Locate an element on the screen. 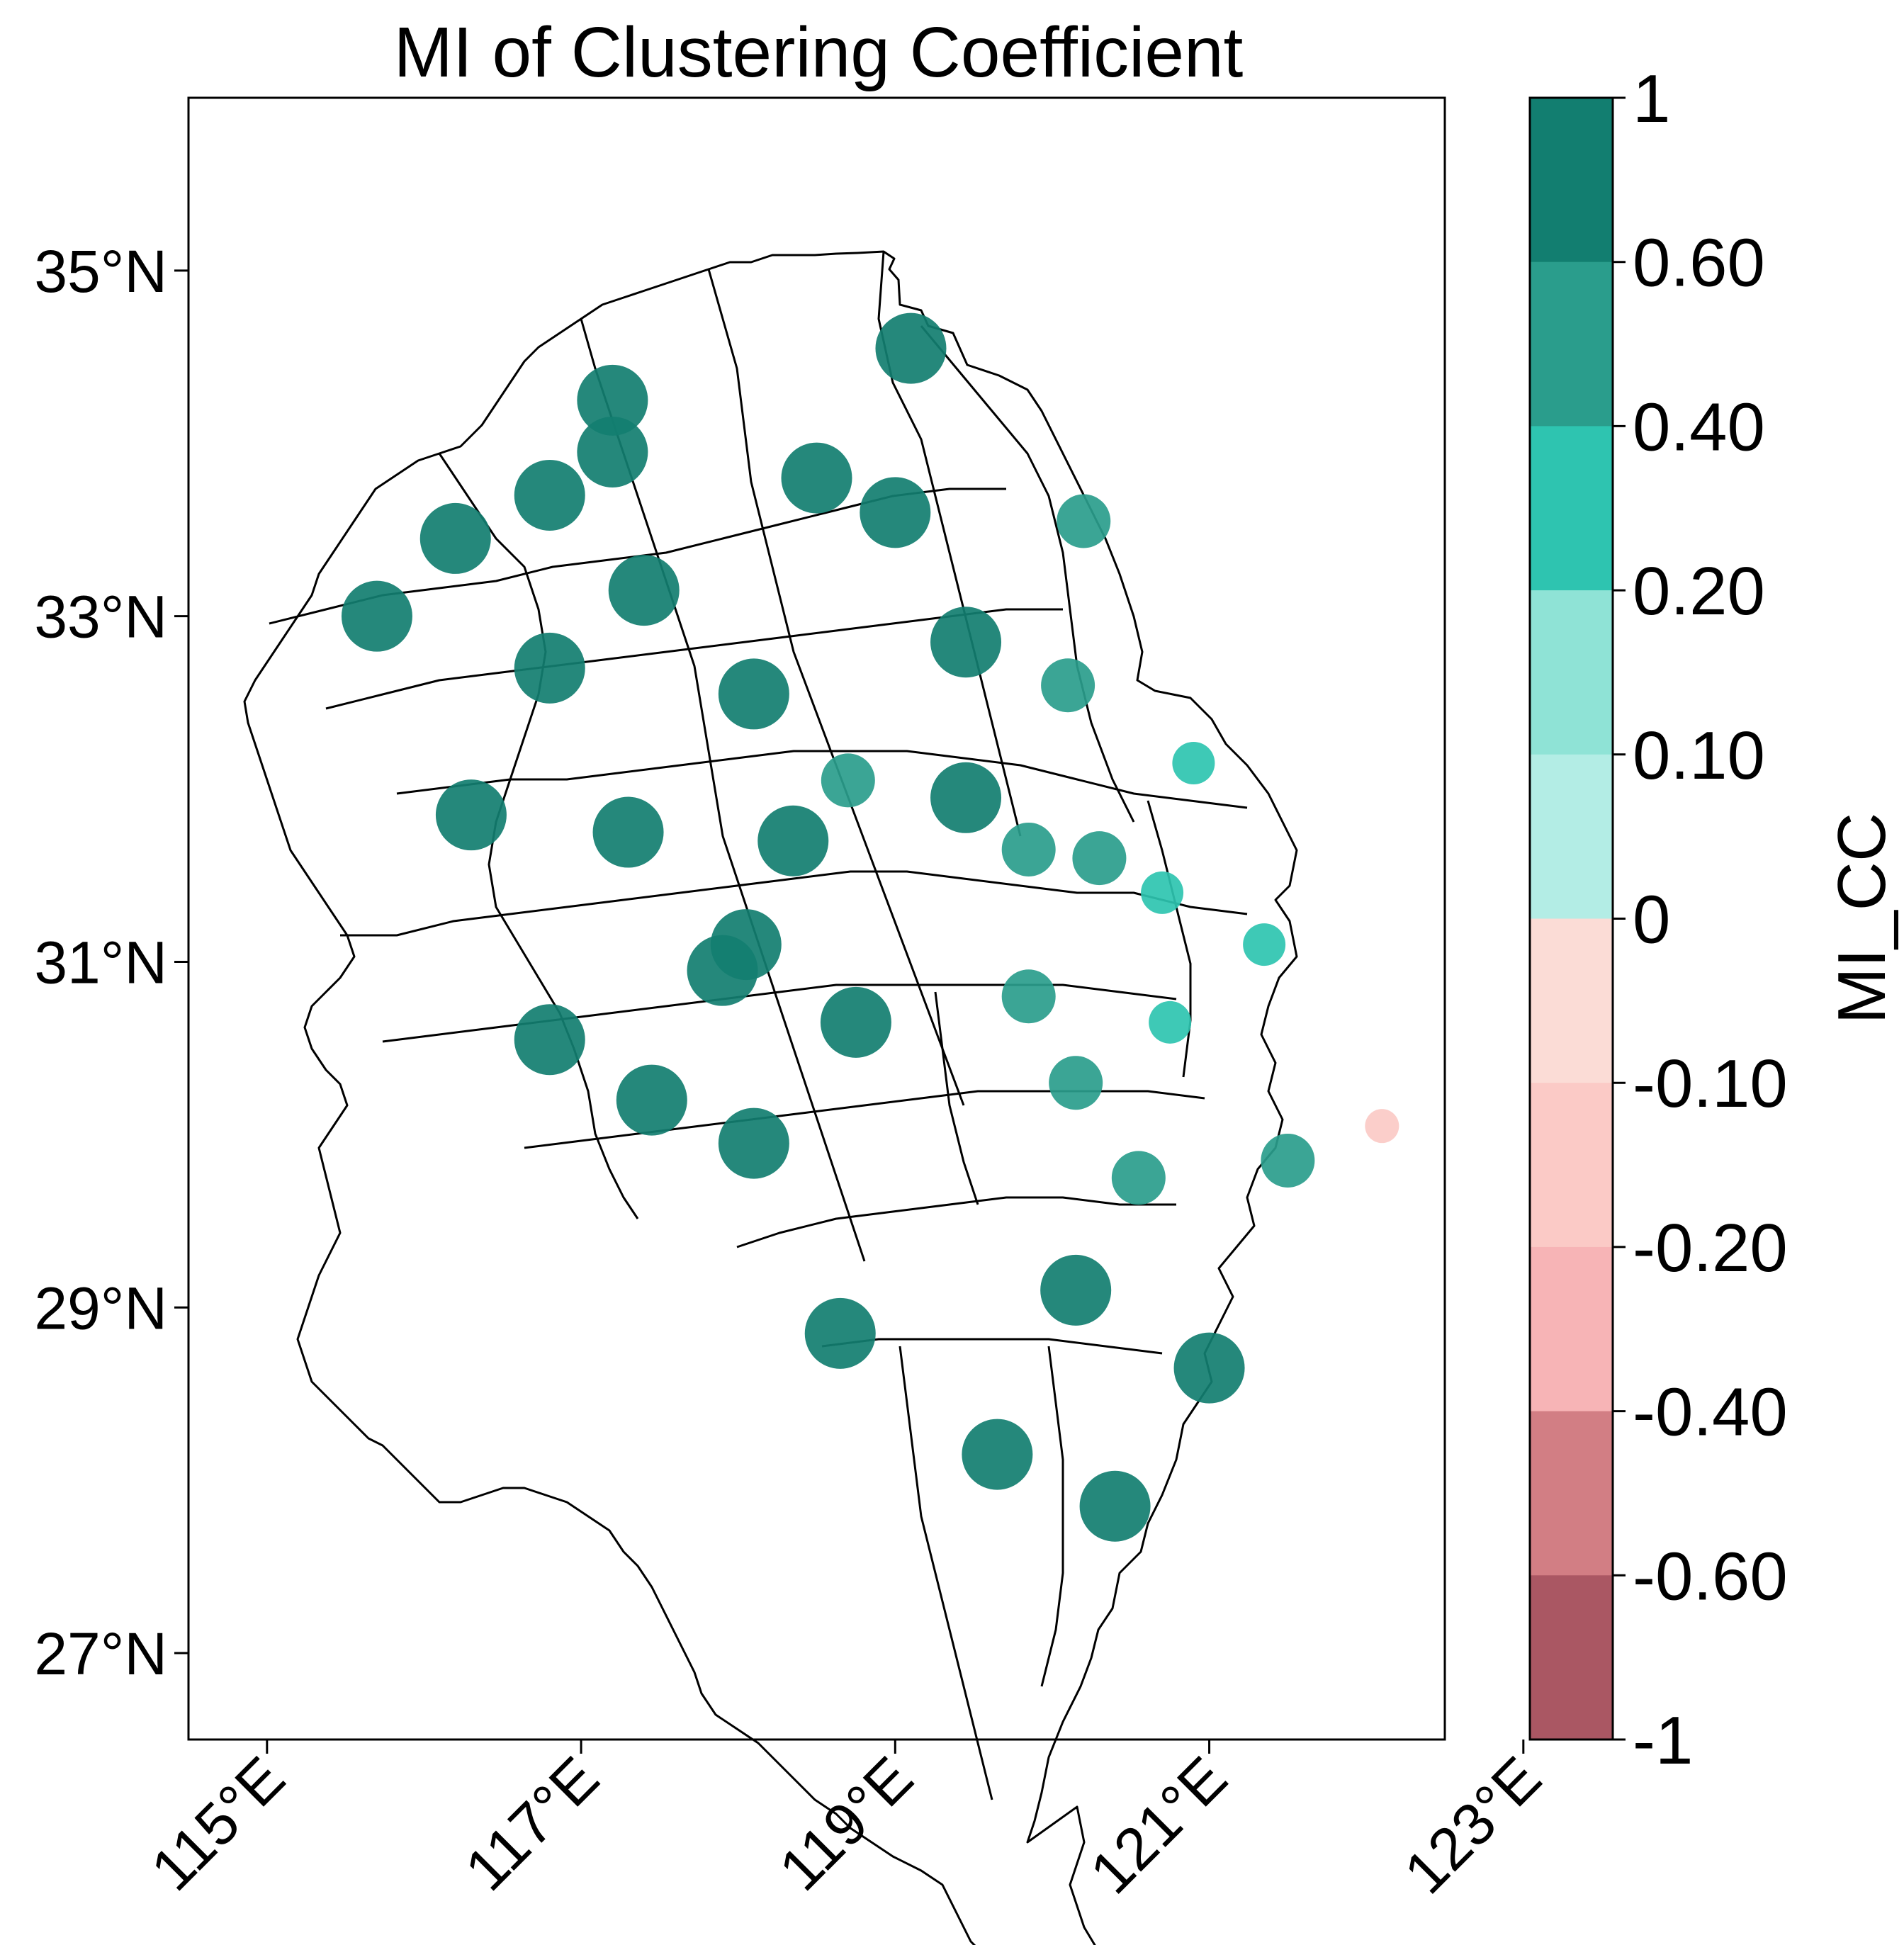 The image size is (1904, 1945). y-tick-label: 27°N is located at coordinates (101, 1654).